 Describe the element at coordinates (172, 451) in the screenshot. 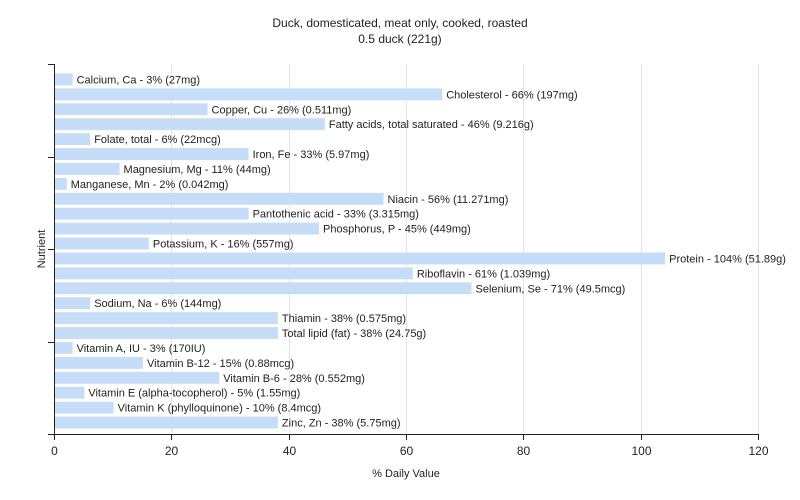

I see `x-tick-label: 20` at that location.